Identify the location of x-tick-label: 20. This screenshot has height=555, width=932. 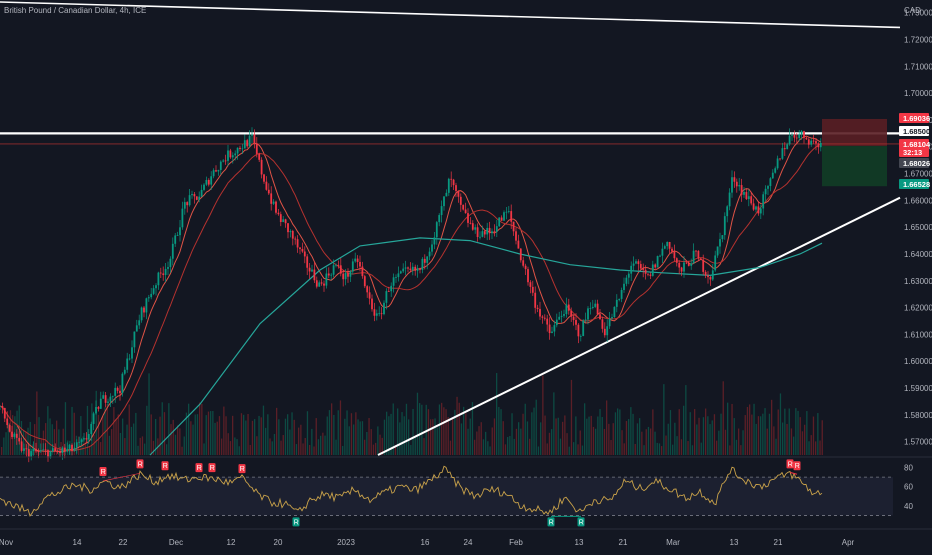
(278, 542).